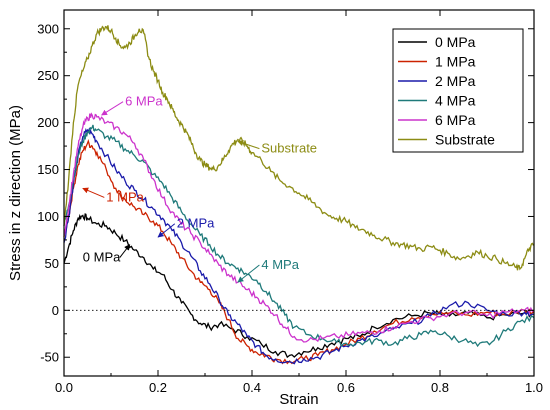 This screenshot has width=550, height=410. What do you see at coordinates (455, 120) in the screenshot?
I see `legend-label-4: 6 MPa` at bounding box center [455, 120].